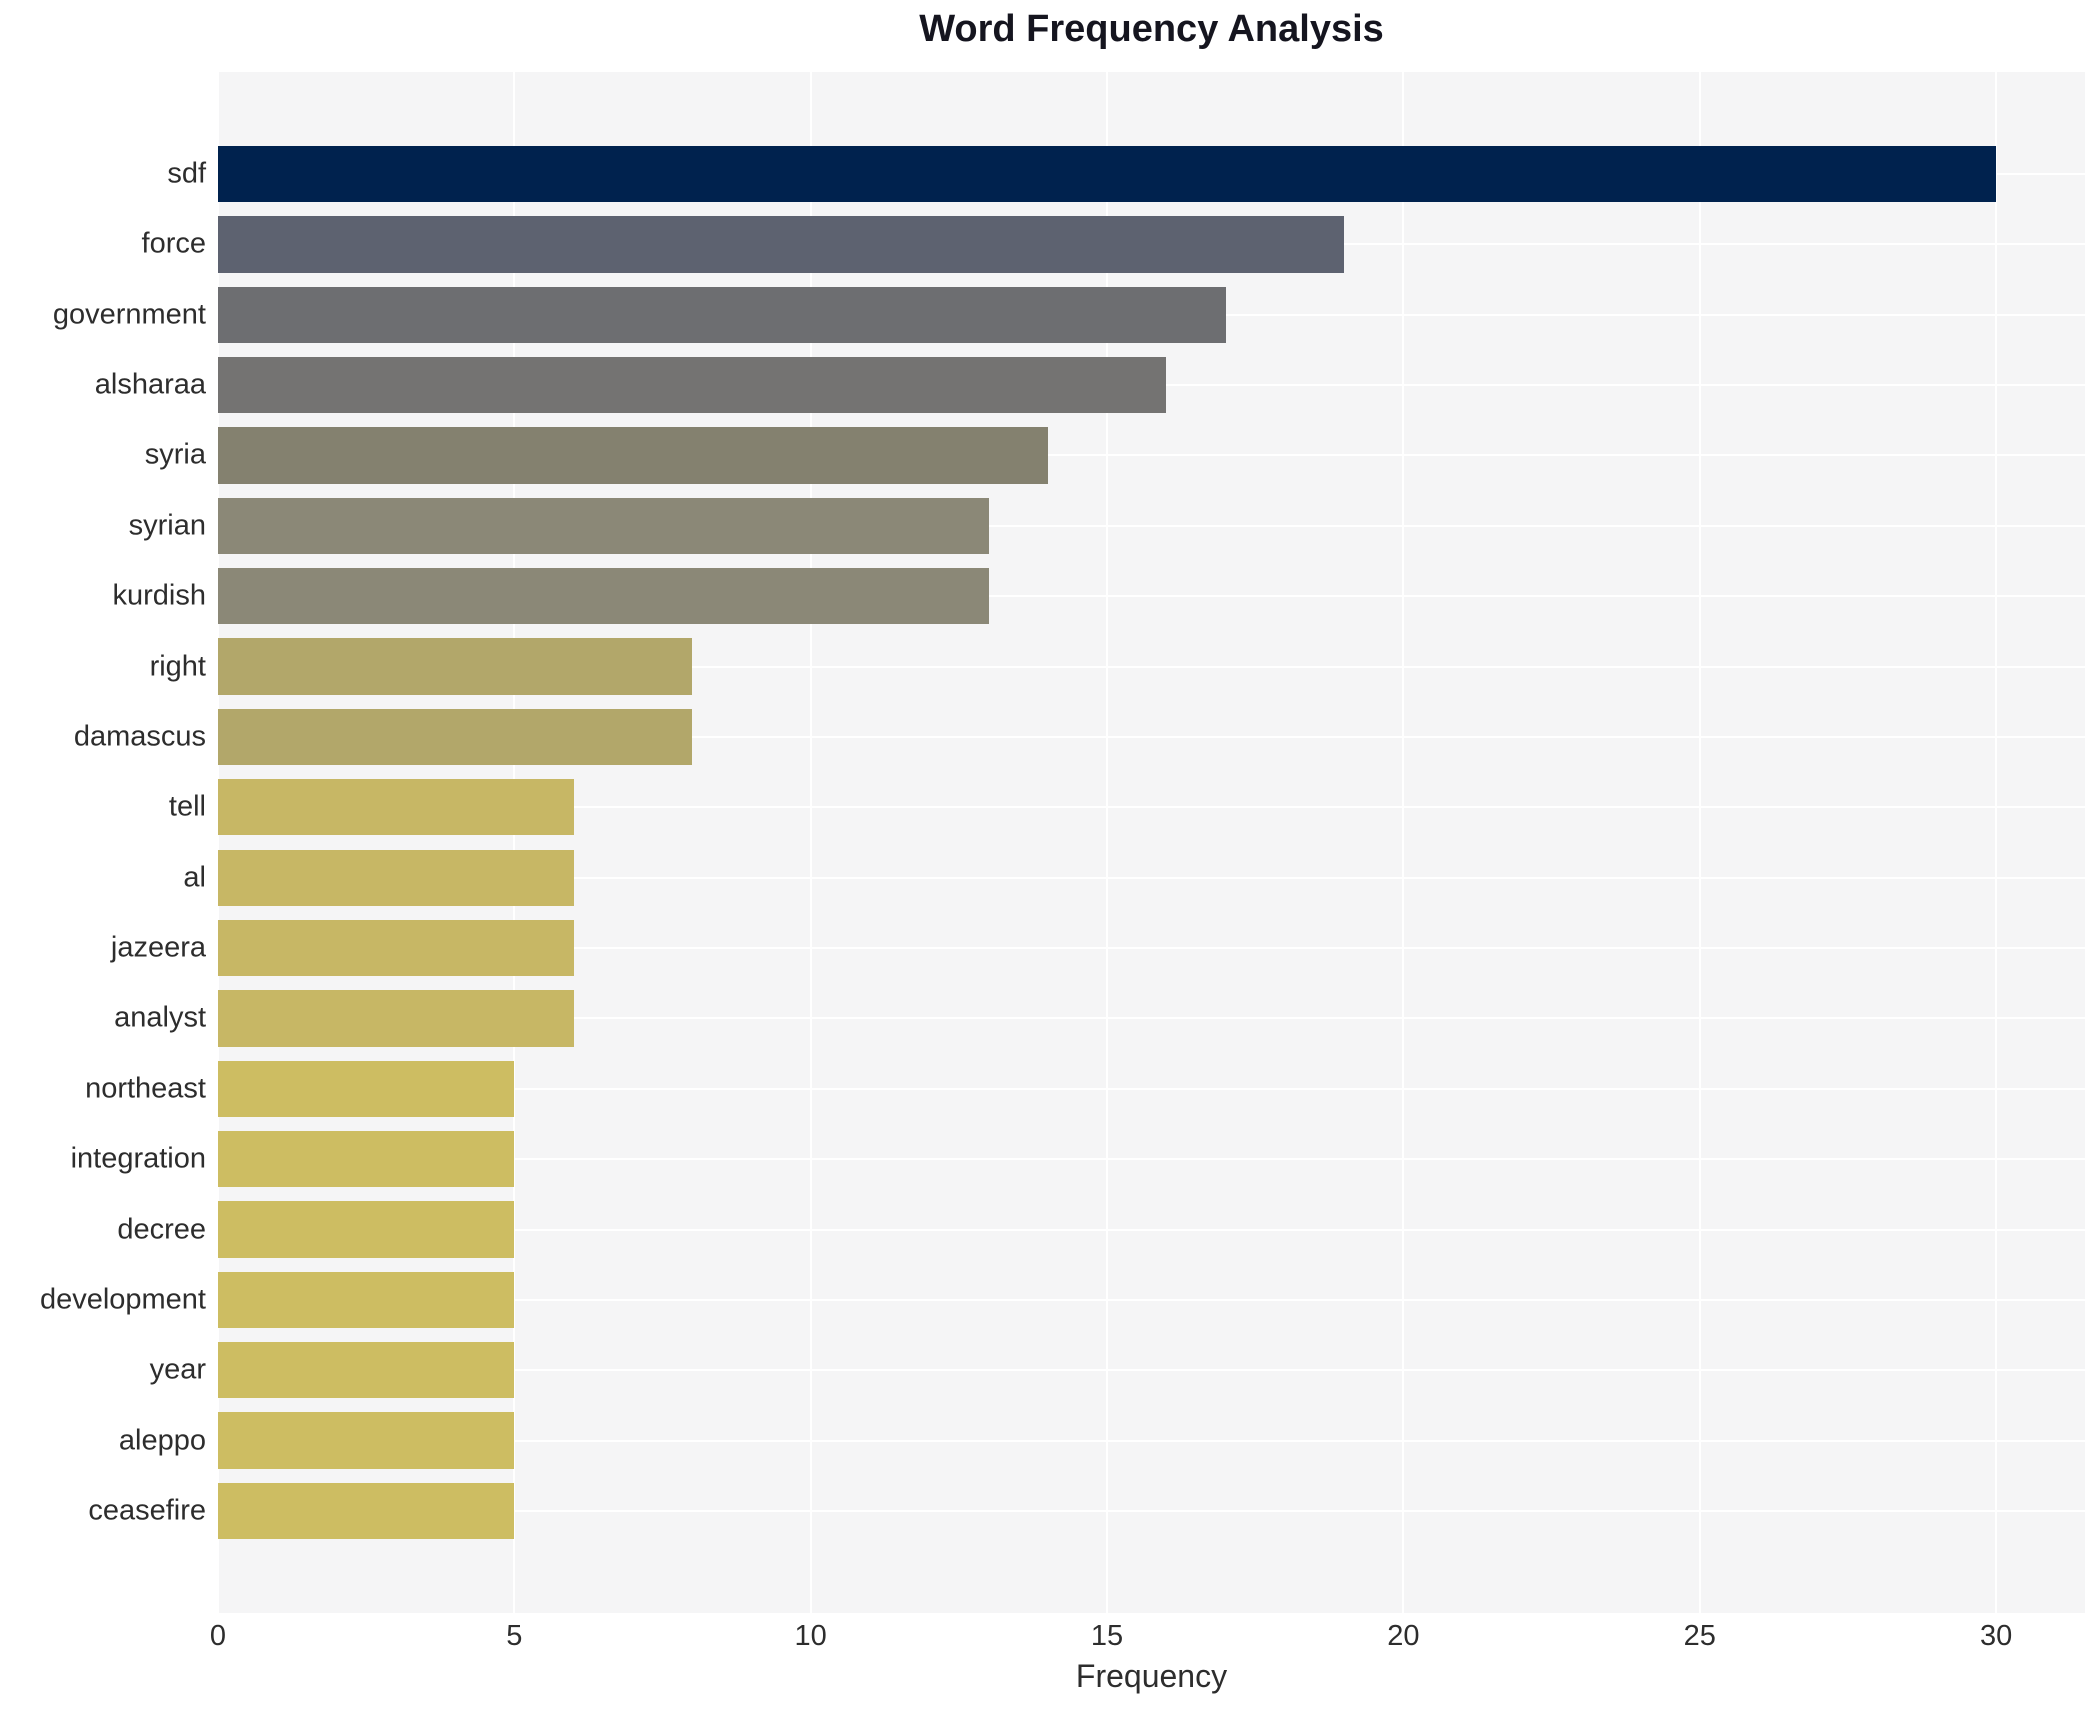  I want to click on bar-alsharaa, so click(692, 385).